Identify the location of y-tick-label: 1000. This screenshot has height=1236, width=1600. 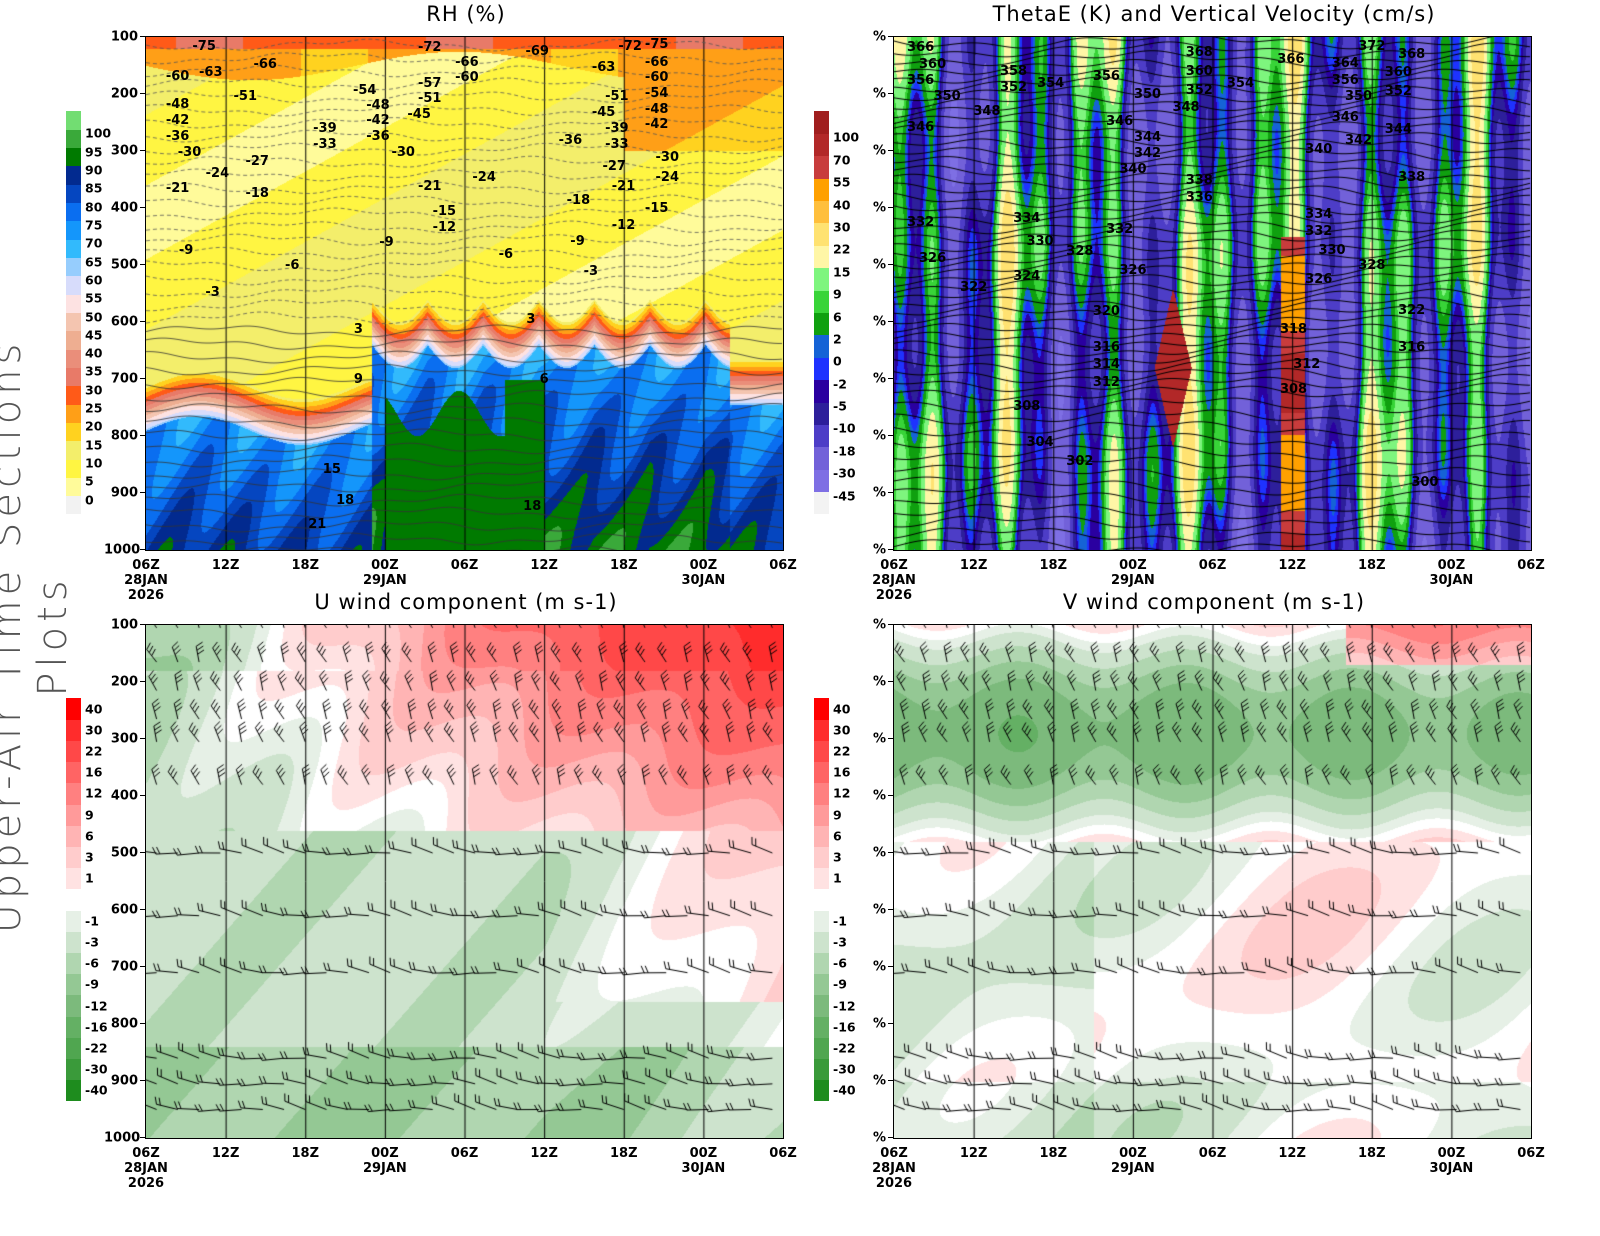
(122, 1138).